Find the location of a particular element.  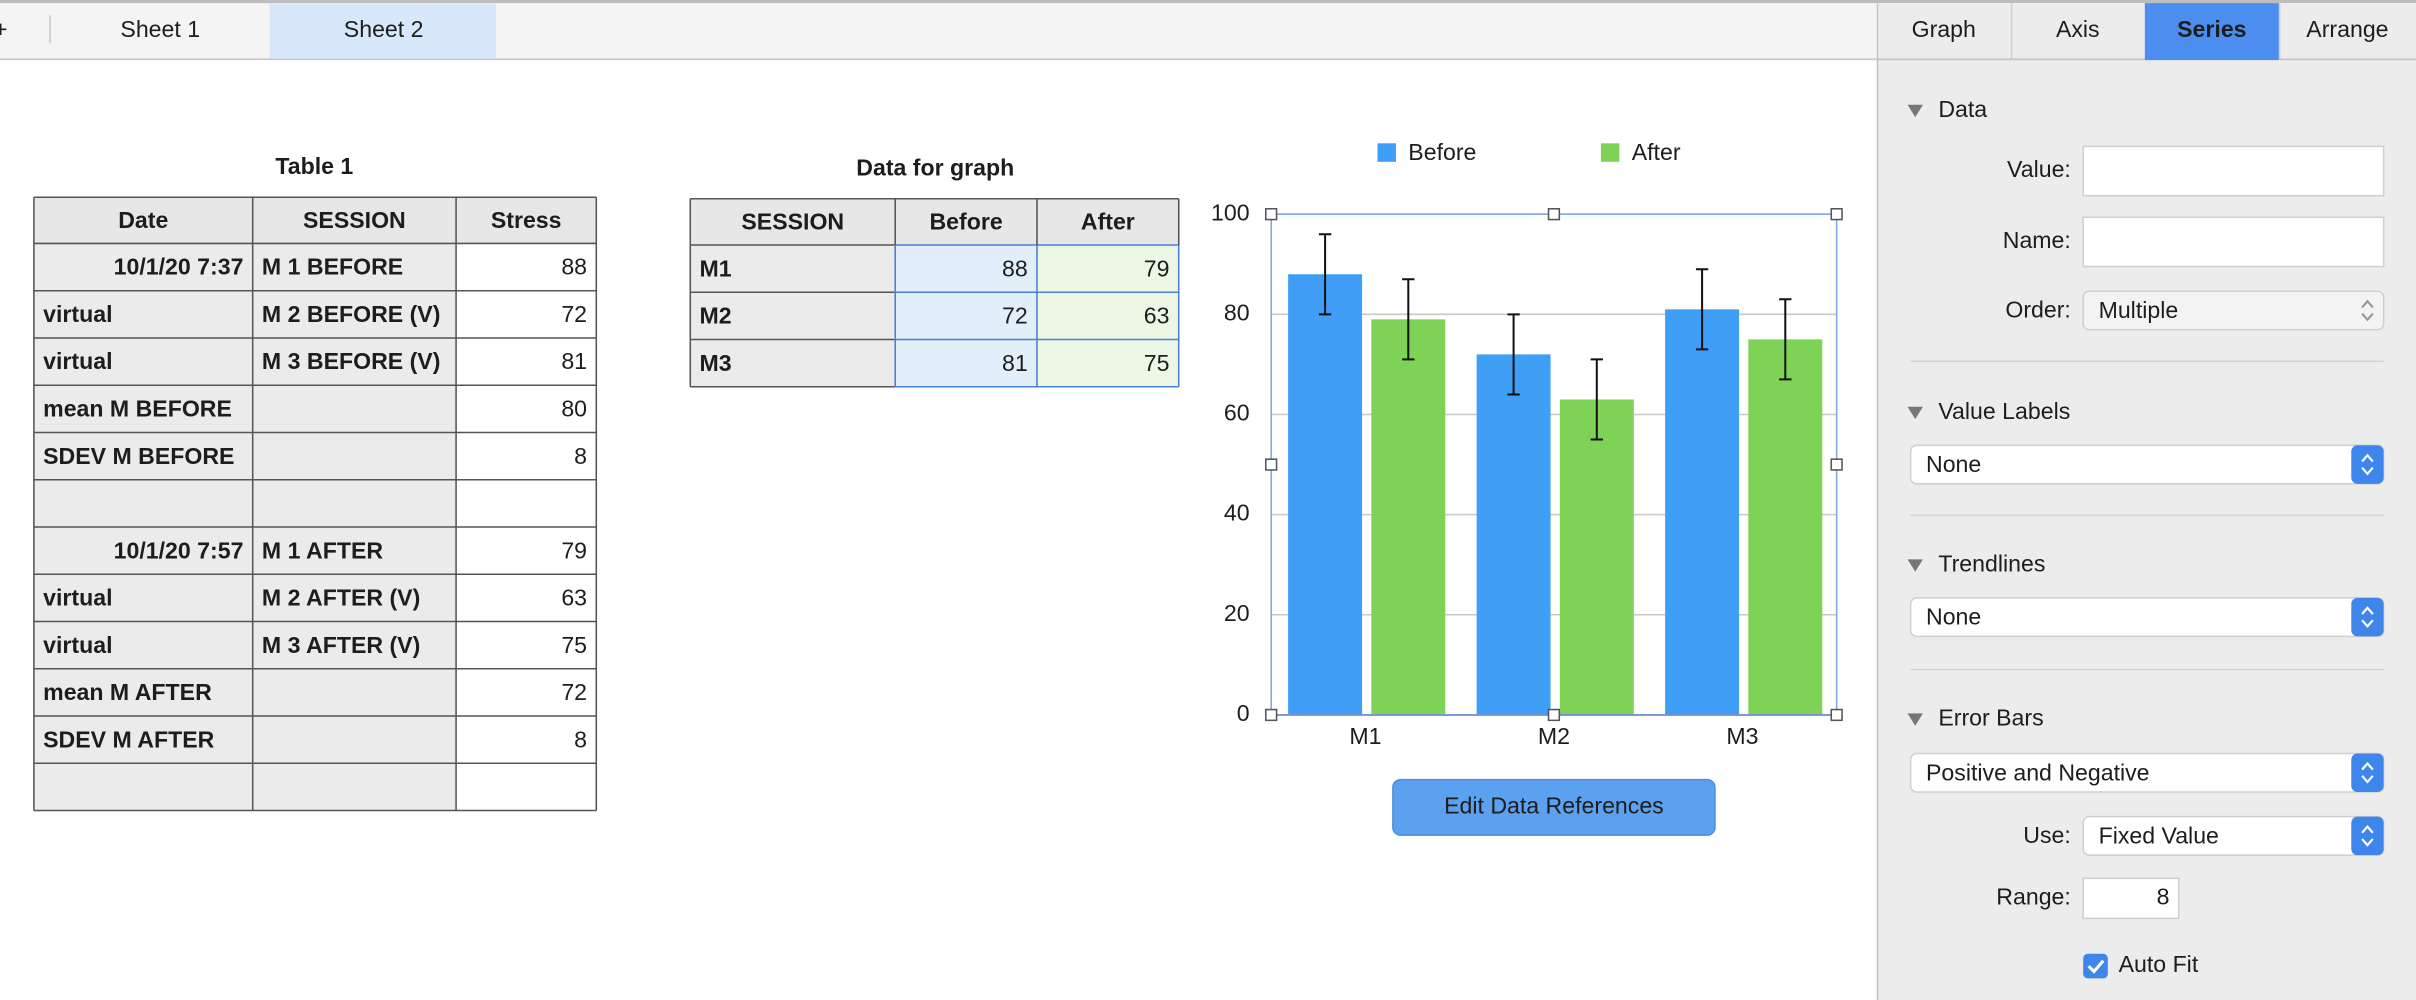

table-cell: M2 is located at coordinates (716, 316).